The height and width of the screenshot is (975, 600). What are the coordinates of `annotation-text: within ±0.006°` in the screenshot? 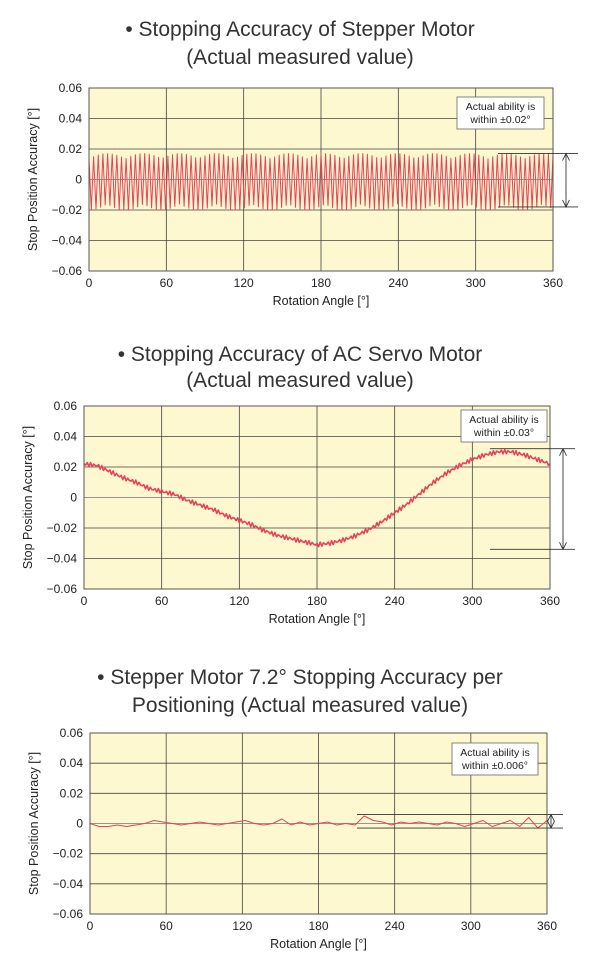 It's located at (494, 766).